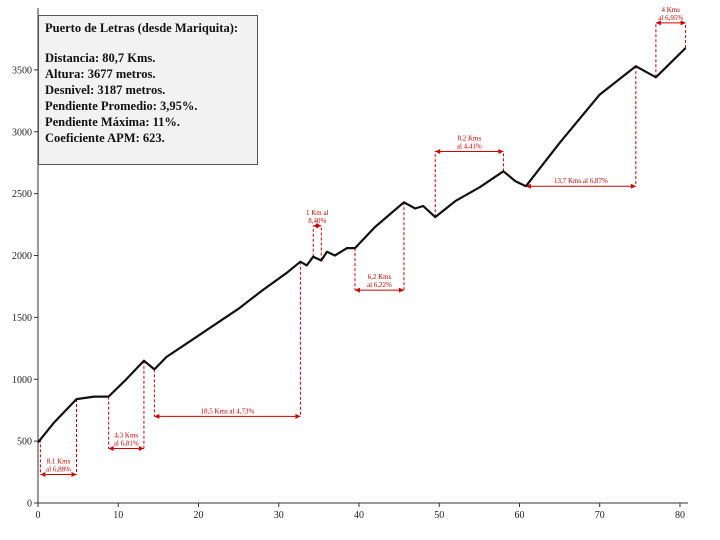 The height and width of the screenshot is (540, 720). Describe the element at coordinates (227, 411) in the screenshot. I see `annotation-label: 18,5 Kms al 4,73%` at that location.